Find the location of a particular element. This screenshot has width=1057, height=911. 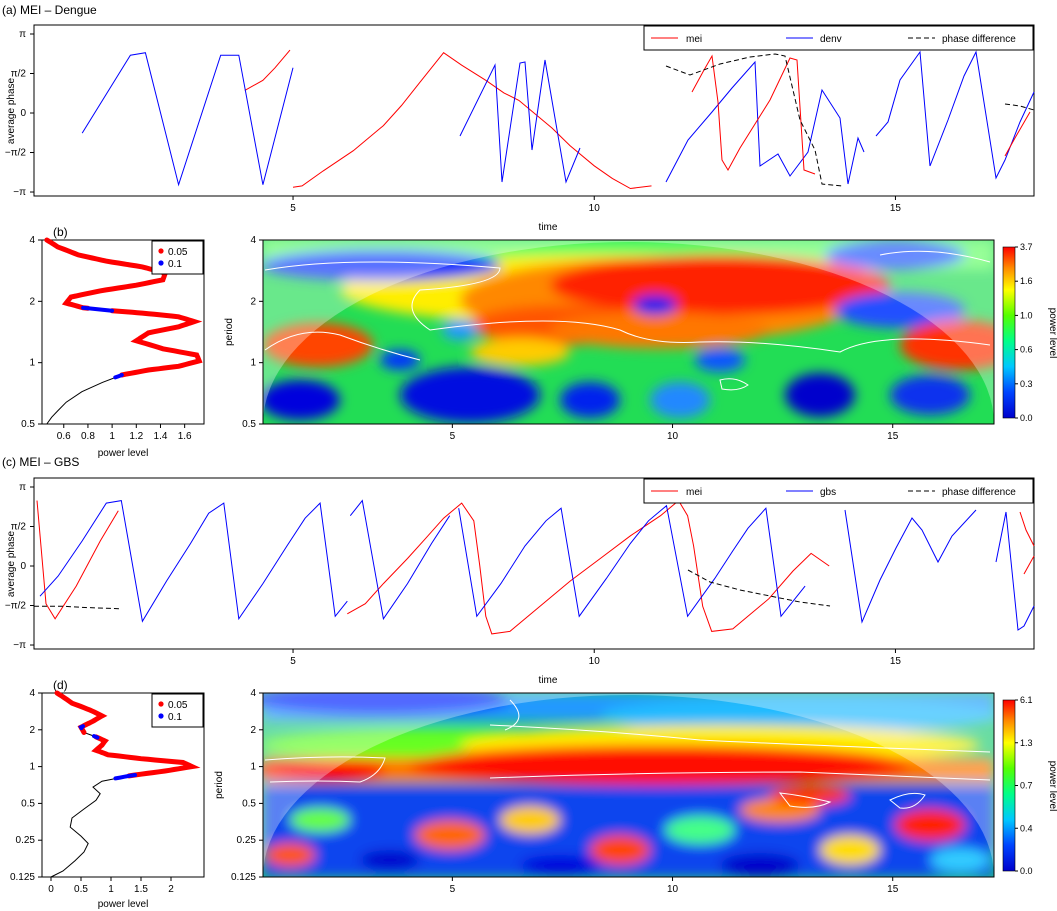

wavelet-d-ytick-label: 0.25 is located at coordinates (247, 840).